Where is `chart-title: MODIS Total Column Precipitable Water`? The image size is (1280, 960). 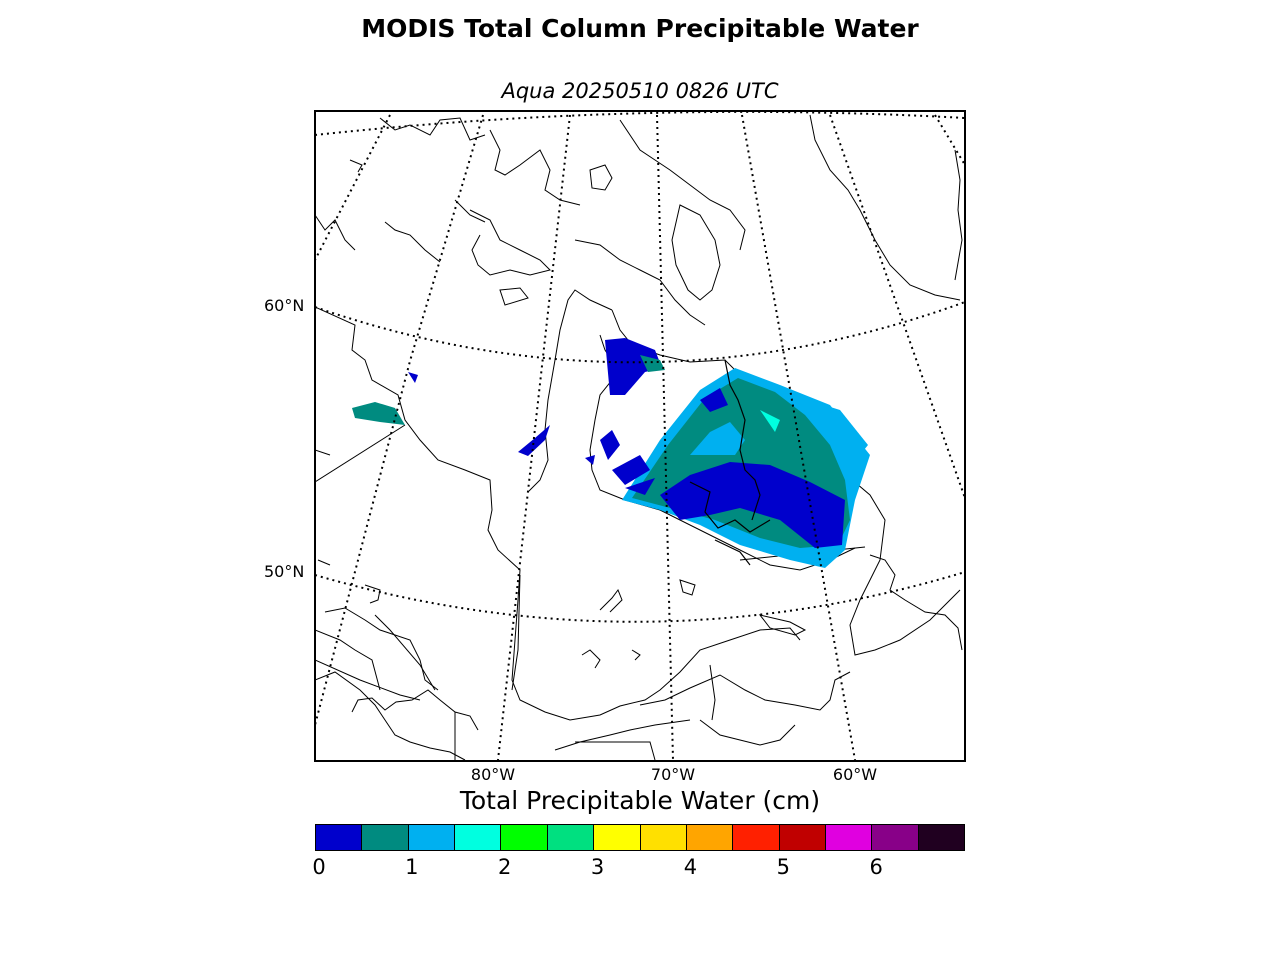 chart-title: MODIS Total Column Precipitable Water is located at coordinates (640, 28).